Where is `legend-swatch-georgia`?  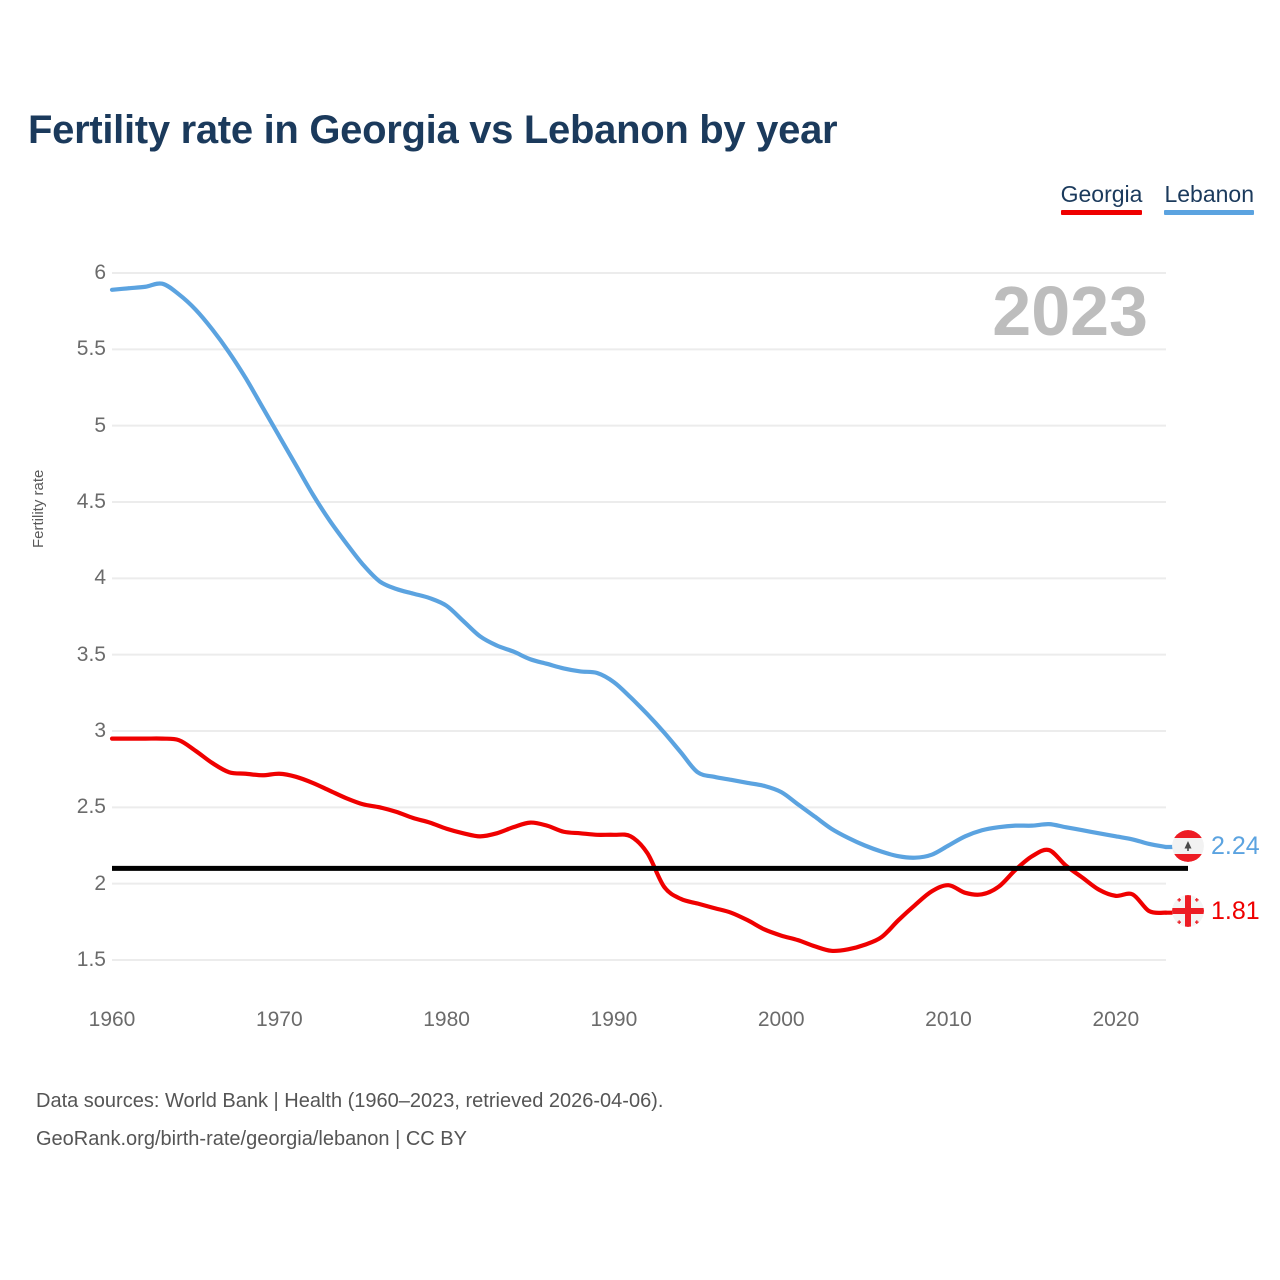
legend-swatch-georgia is located at coordinates (1101, 213).